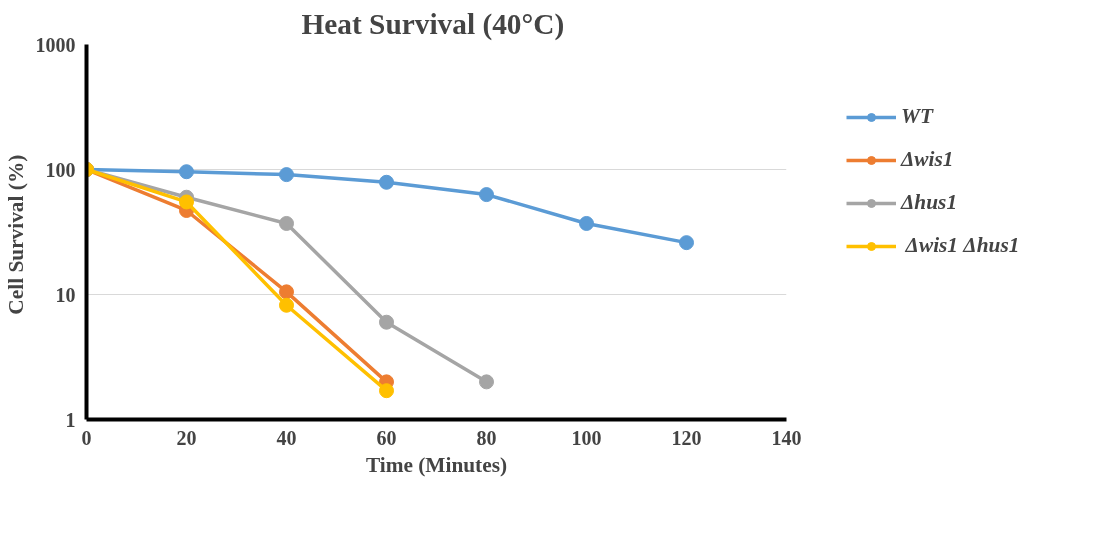 This screenshot has height=554, width=1120. What do you see at coordinates (286, 437) in the screenshot?
I see `x-tick-label: 40` at bounding box center [286, 437].